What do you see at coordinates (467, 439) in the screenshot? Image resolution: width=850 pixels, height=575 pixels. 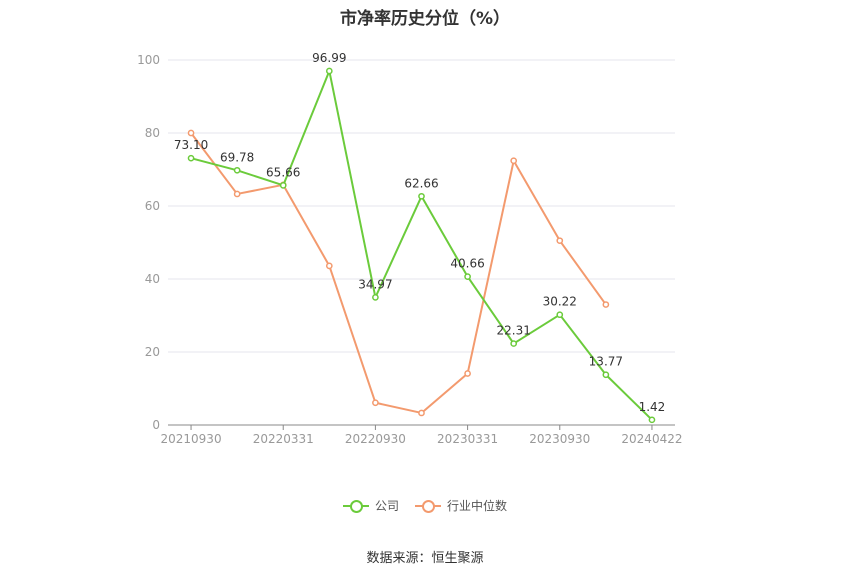 I see `x-tick-label: 20230331` at bounding box center [467, 439].